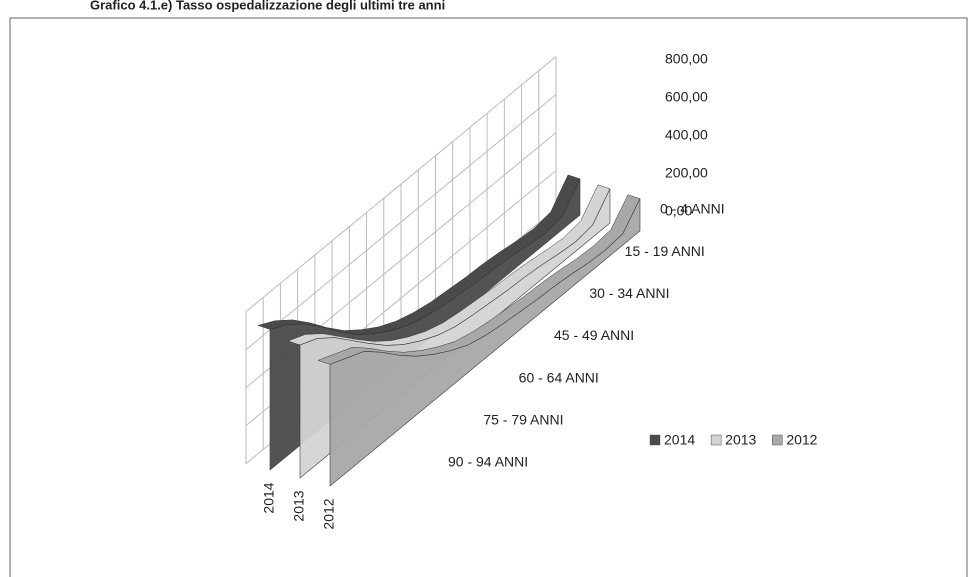 This screenshot has height=577, width=973. I want to click on series-label: 2013, so click(299, 505).